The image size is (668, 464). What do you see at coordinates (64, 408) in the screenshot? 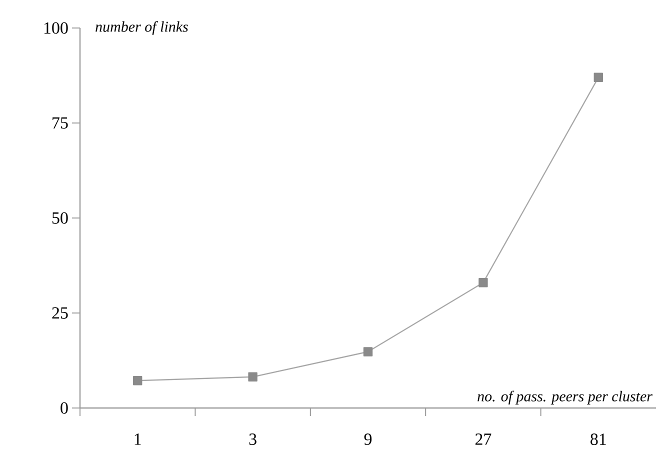
I see `y-tick-label: 0` at bounding box center [64, 408].